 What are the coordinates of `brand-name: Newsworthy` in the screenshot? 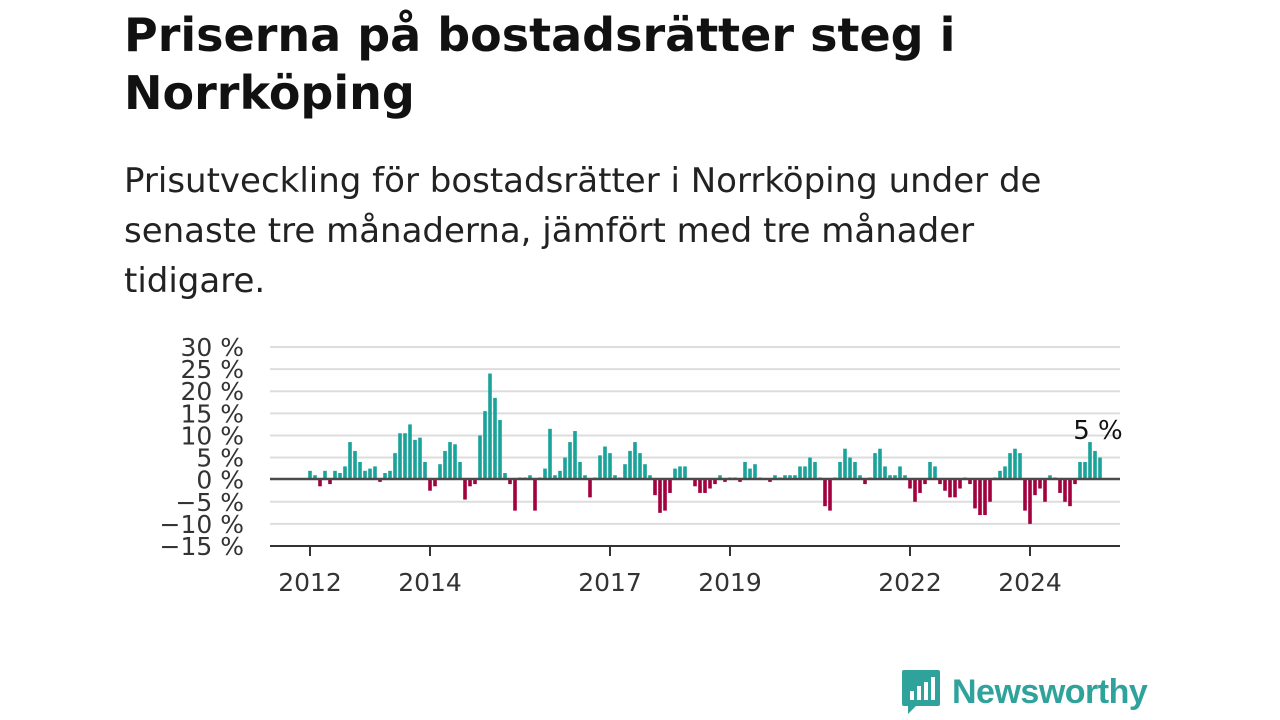 It's located at (1050, 691).